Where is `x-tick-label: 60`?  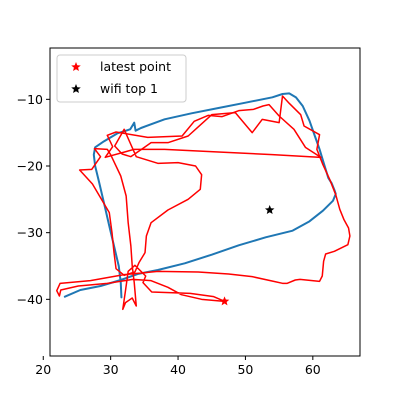
x-tick-label: 60 is located at coordinates (313, 369).